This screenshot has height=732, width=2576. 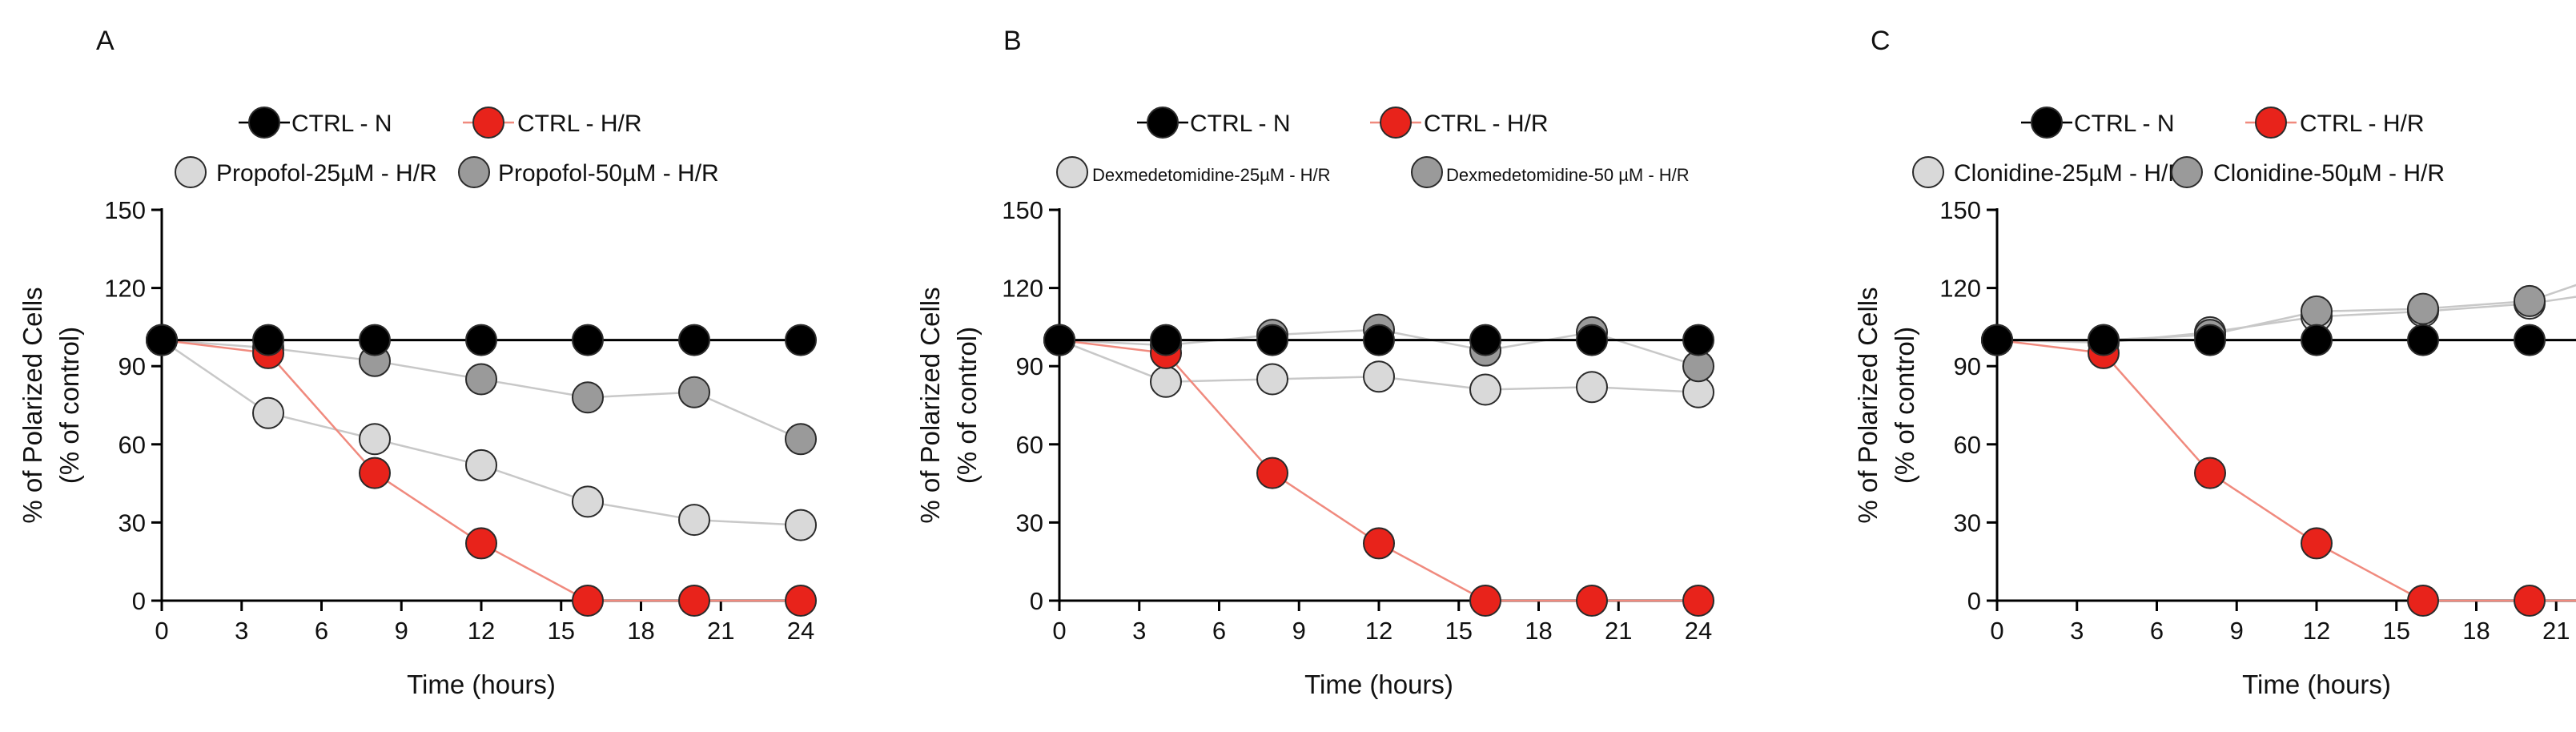 What do you see at coordinates (1396, 123) in the screenshot?
I see `legend-marker-ctrl_hr` at bounding box center [1396, 123].